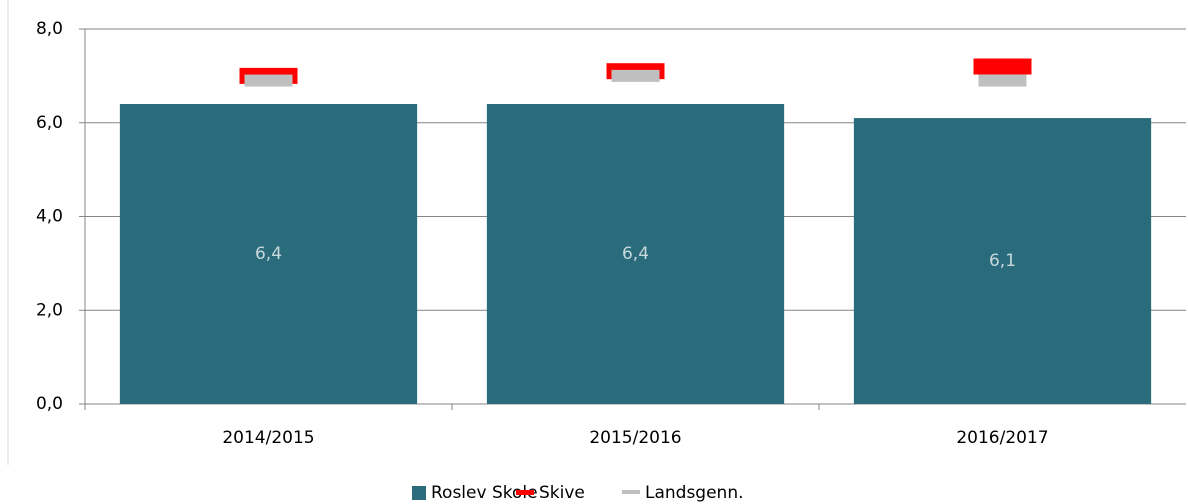 This screenshot has width=1188, height=504. I want to click on legend-label: Roslev Skole, so click(484, 493).